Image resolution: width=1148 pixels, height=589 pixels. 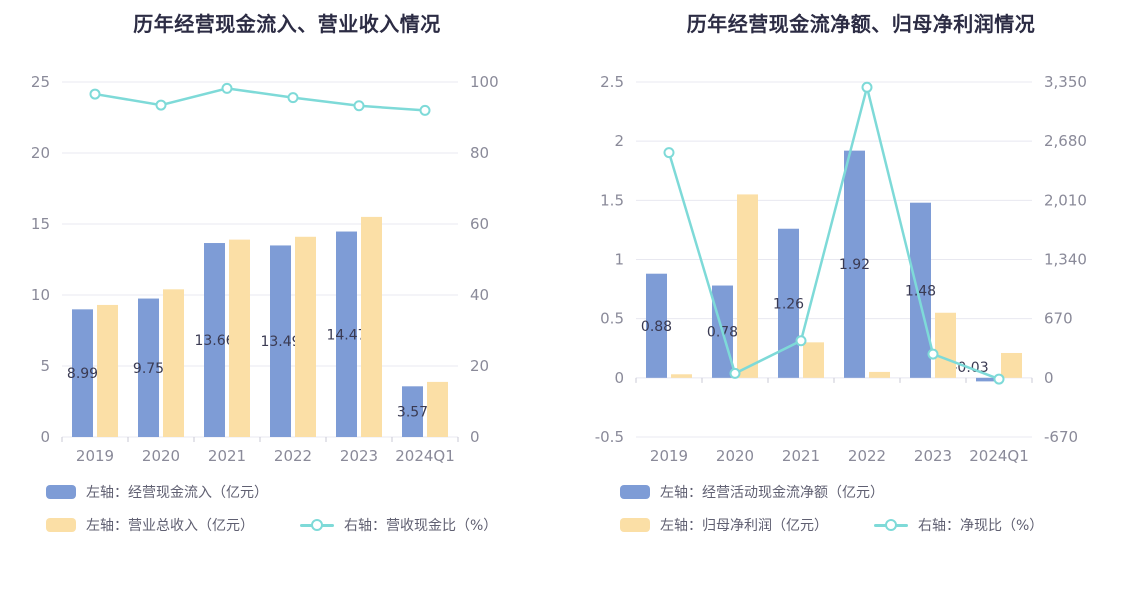 What do you see at coordinates (479, 295) in the screenshot?
I see `right-axis-tick-label: 40` at bounding box center [479, 295].